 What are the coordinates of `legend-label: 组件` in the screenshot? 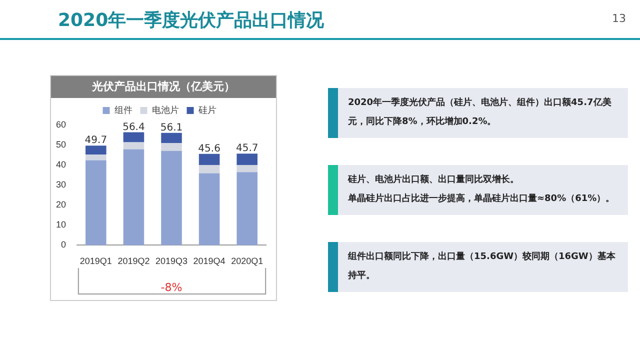 It's located at (123, 109).